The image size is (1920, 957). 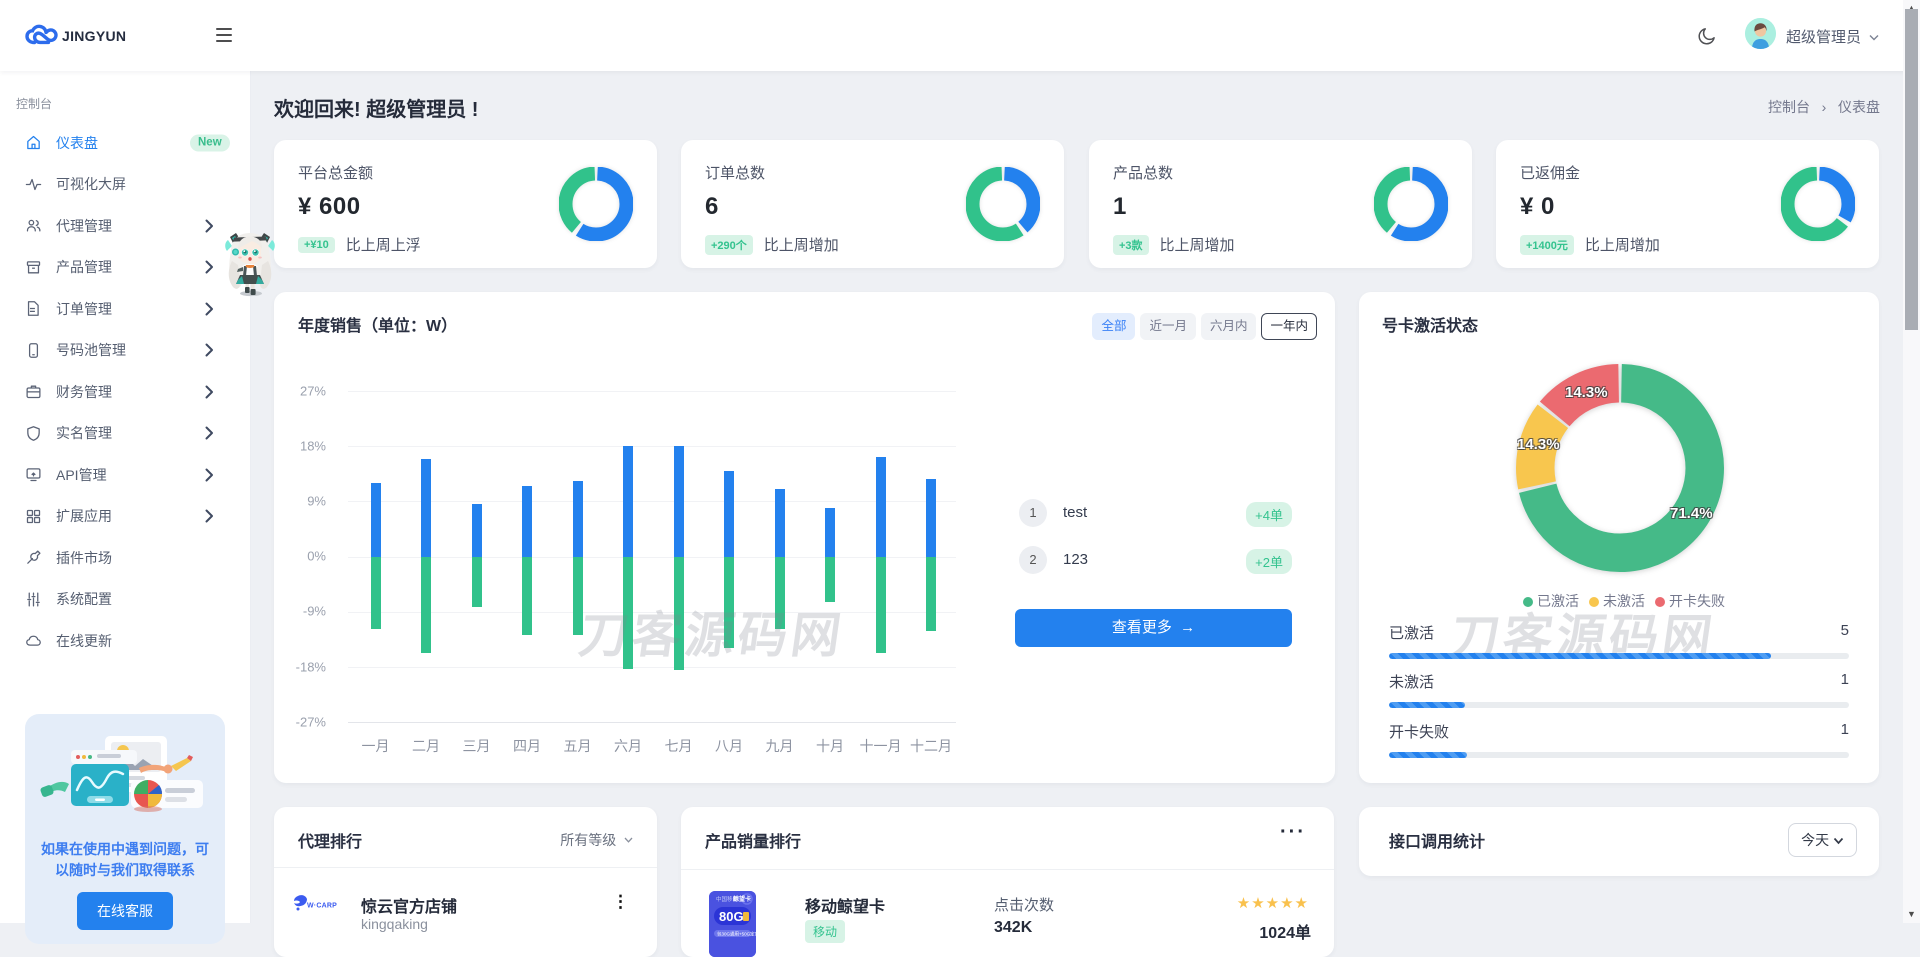 What do you see at coordinates (727, 899) in the screenshot?
I see `svg-text: 中国移动` at bounding box center [727, 899].